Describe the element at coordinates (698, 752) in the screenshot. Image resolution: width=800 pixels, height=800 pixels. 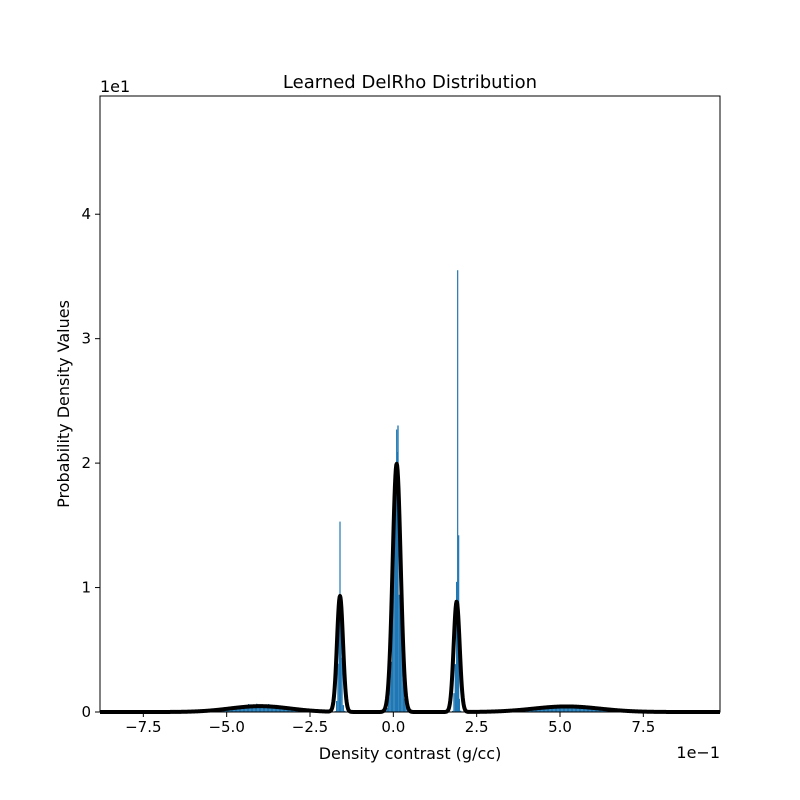
I see `x-offset-label: 1e−1` at that location.